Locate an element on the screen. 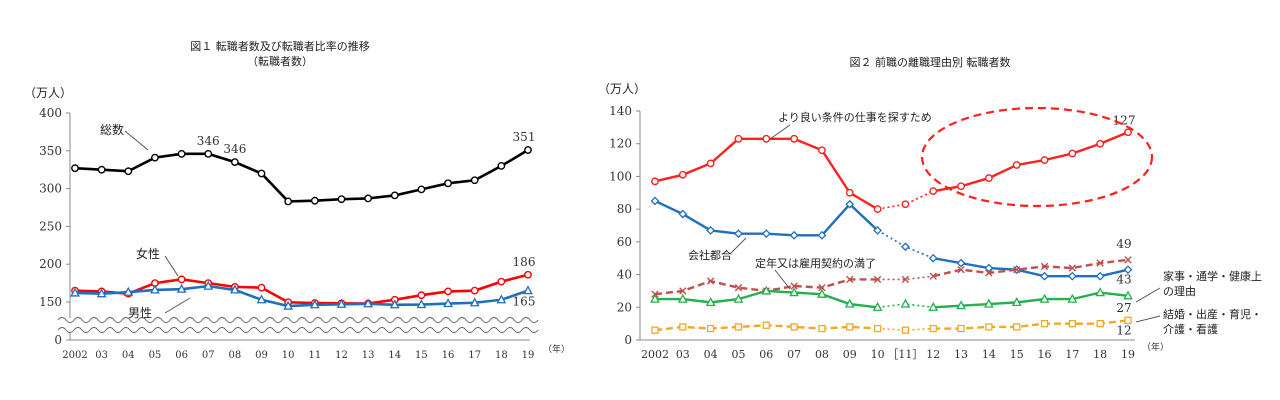  figure-2-x-tick-label: 03 is located at coordinates (683, 354).